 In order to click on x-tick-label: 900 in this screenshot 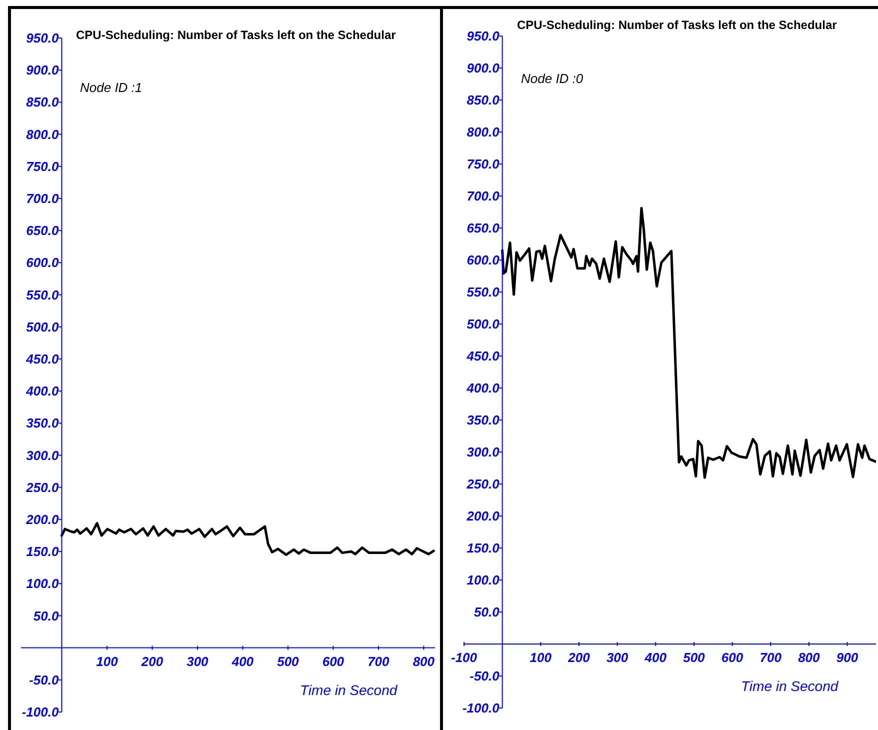, I will do `click(847, 657)`.